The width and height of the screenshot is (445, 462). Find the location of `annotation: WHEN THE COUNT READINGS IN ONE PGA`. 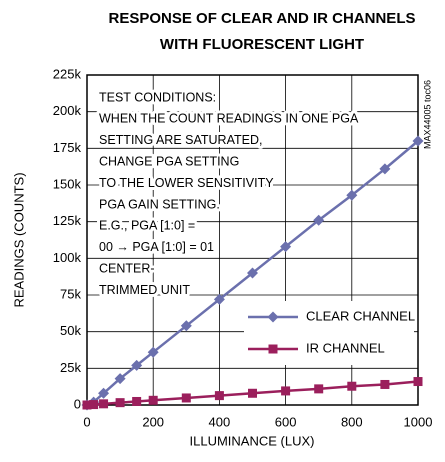

annotation: WHEN THE COUNT READINGS IN ONE PGA is located at coordinates (229, 119).